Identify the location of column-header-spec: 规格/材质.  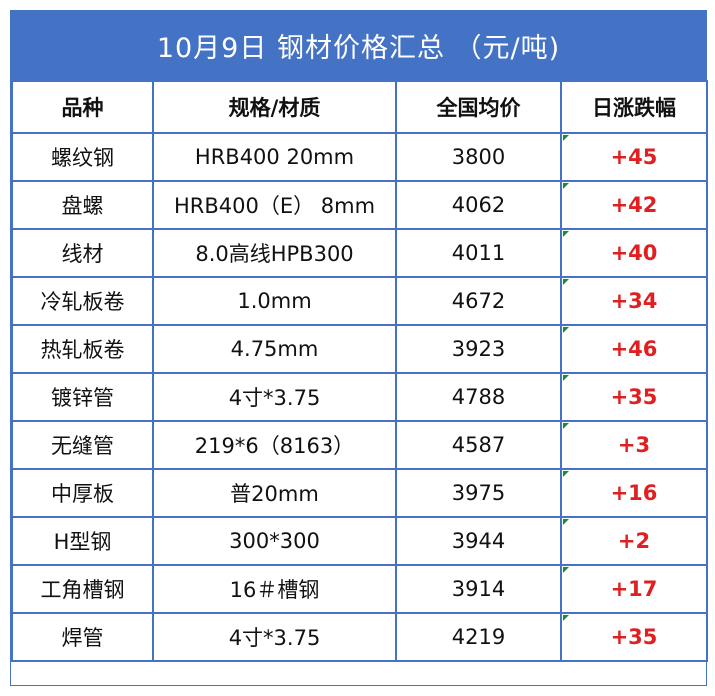
(274, 107).